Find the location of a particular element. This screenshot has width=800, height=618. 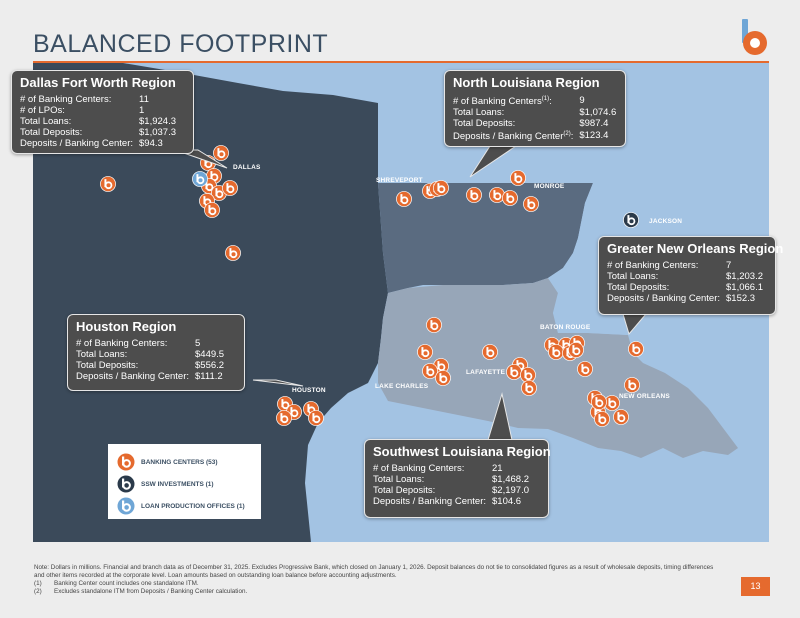

stat-row: Deposits / Banking Center: $94.3 is located at coordinates (98, 143).